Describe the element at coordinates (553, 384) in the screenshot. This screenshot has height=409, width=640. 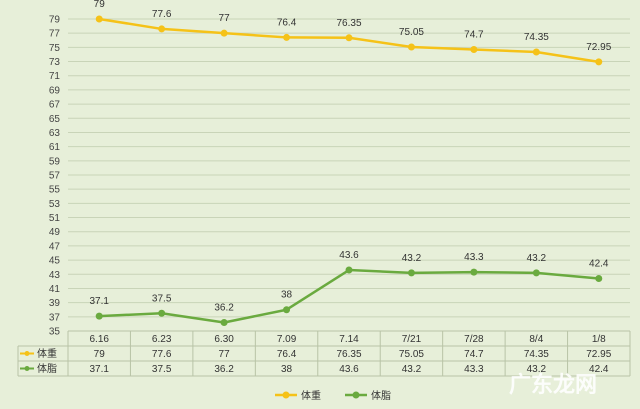
I see `watermark: 广东龙网` at that location.